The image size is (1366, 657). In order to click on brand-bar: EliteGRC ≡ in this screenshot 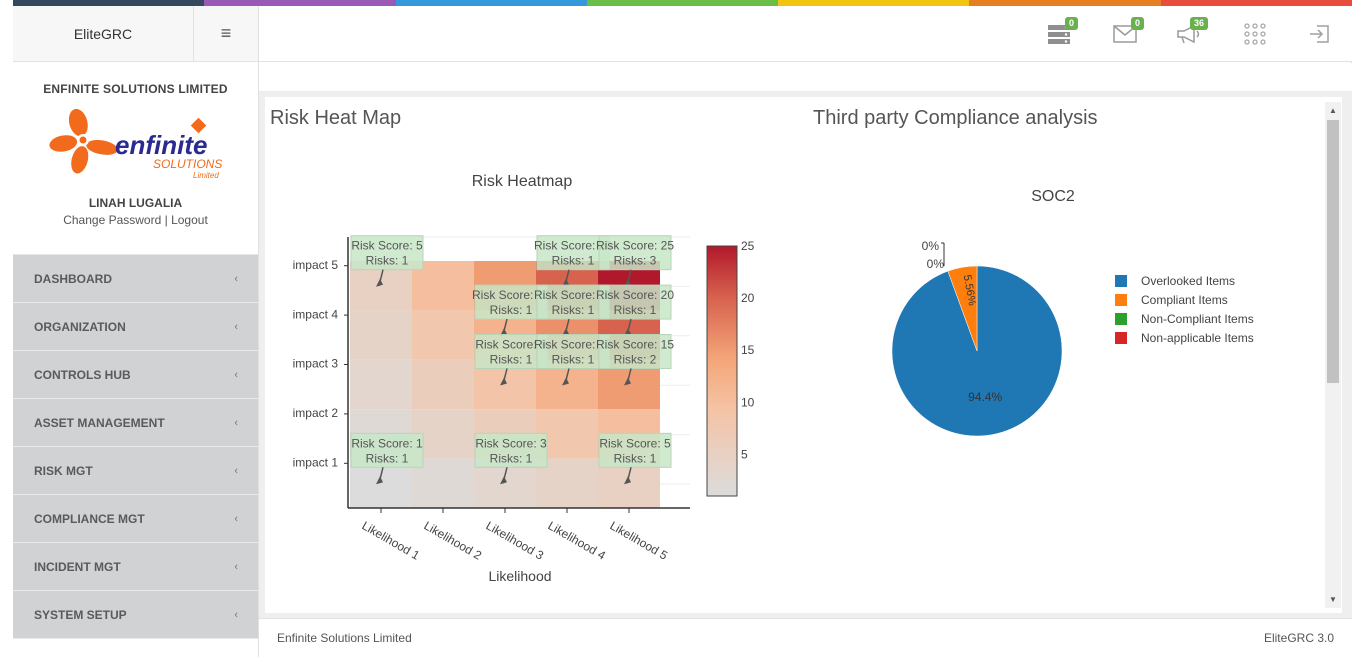, I will do `click(135, 34)`.